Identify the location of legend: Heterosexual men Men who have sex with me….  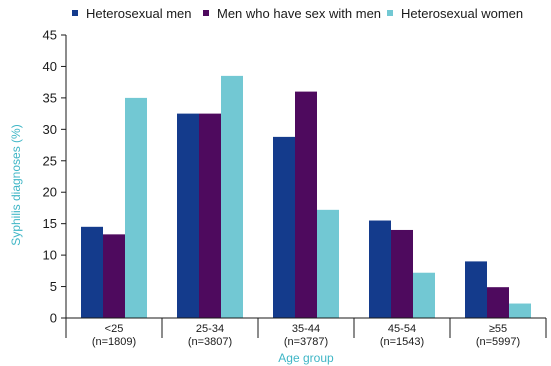
(297, 13).